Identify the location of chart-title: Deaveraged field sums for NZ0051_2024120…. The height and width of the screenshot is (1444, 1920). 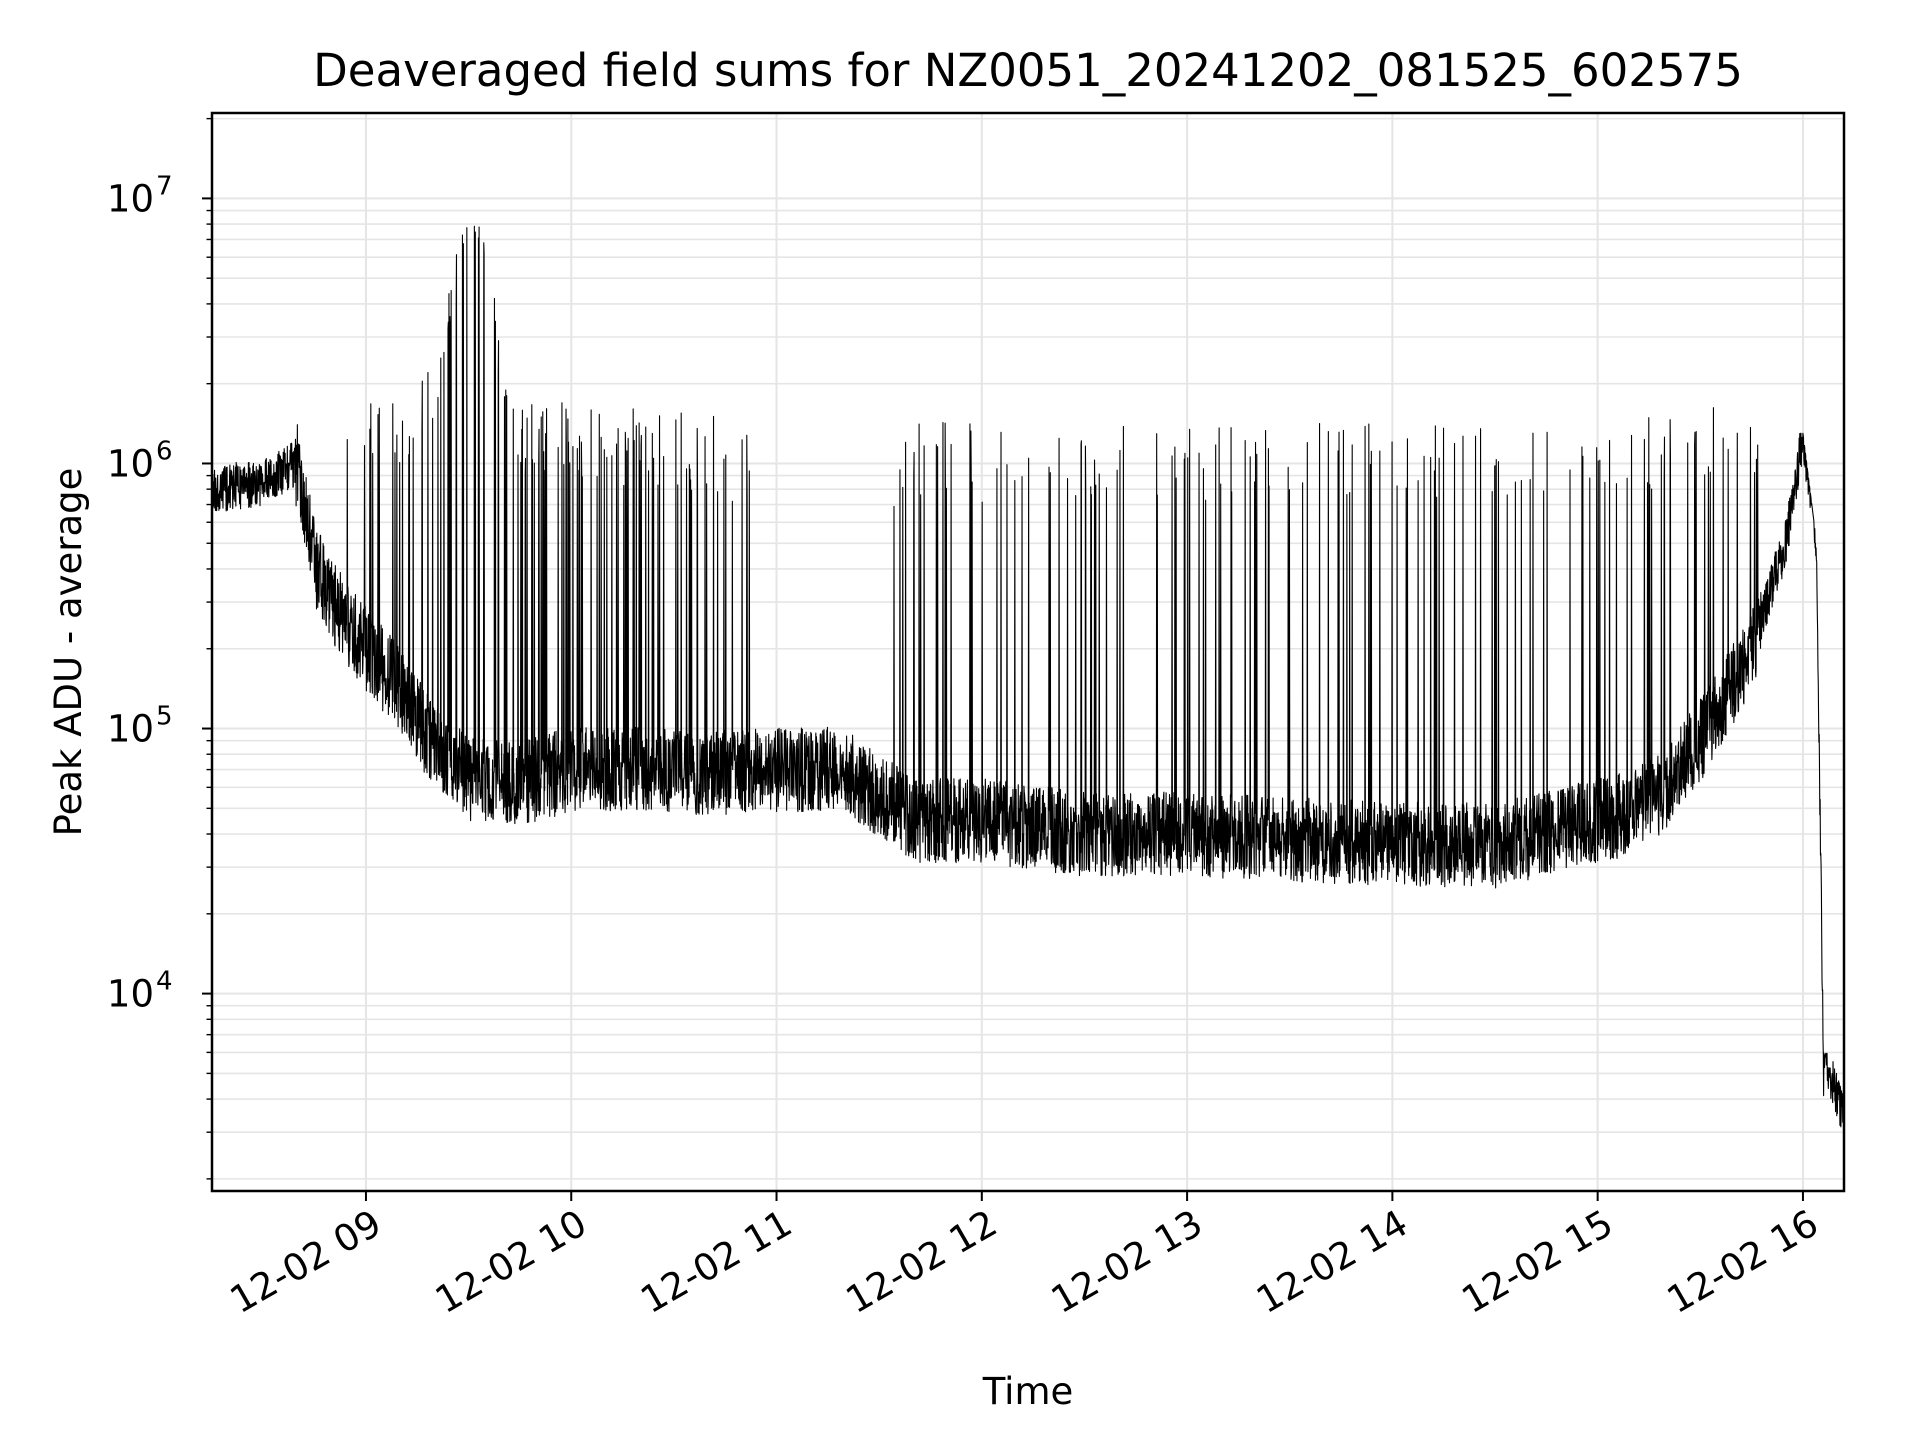
(1028, 70).